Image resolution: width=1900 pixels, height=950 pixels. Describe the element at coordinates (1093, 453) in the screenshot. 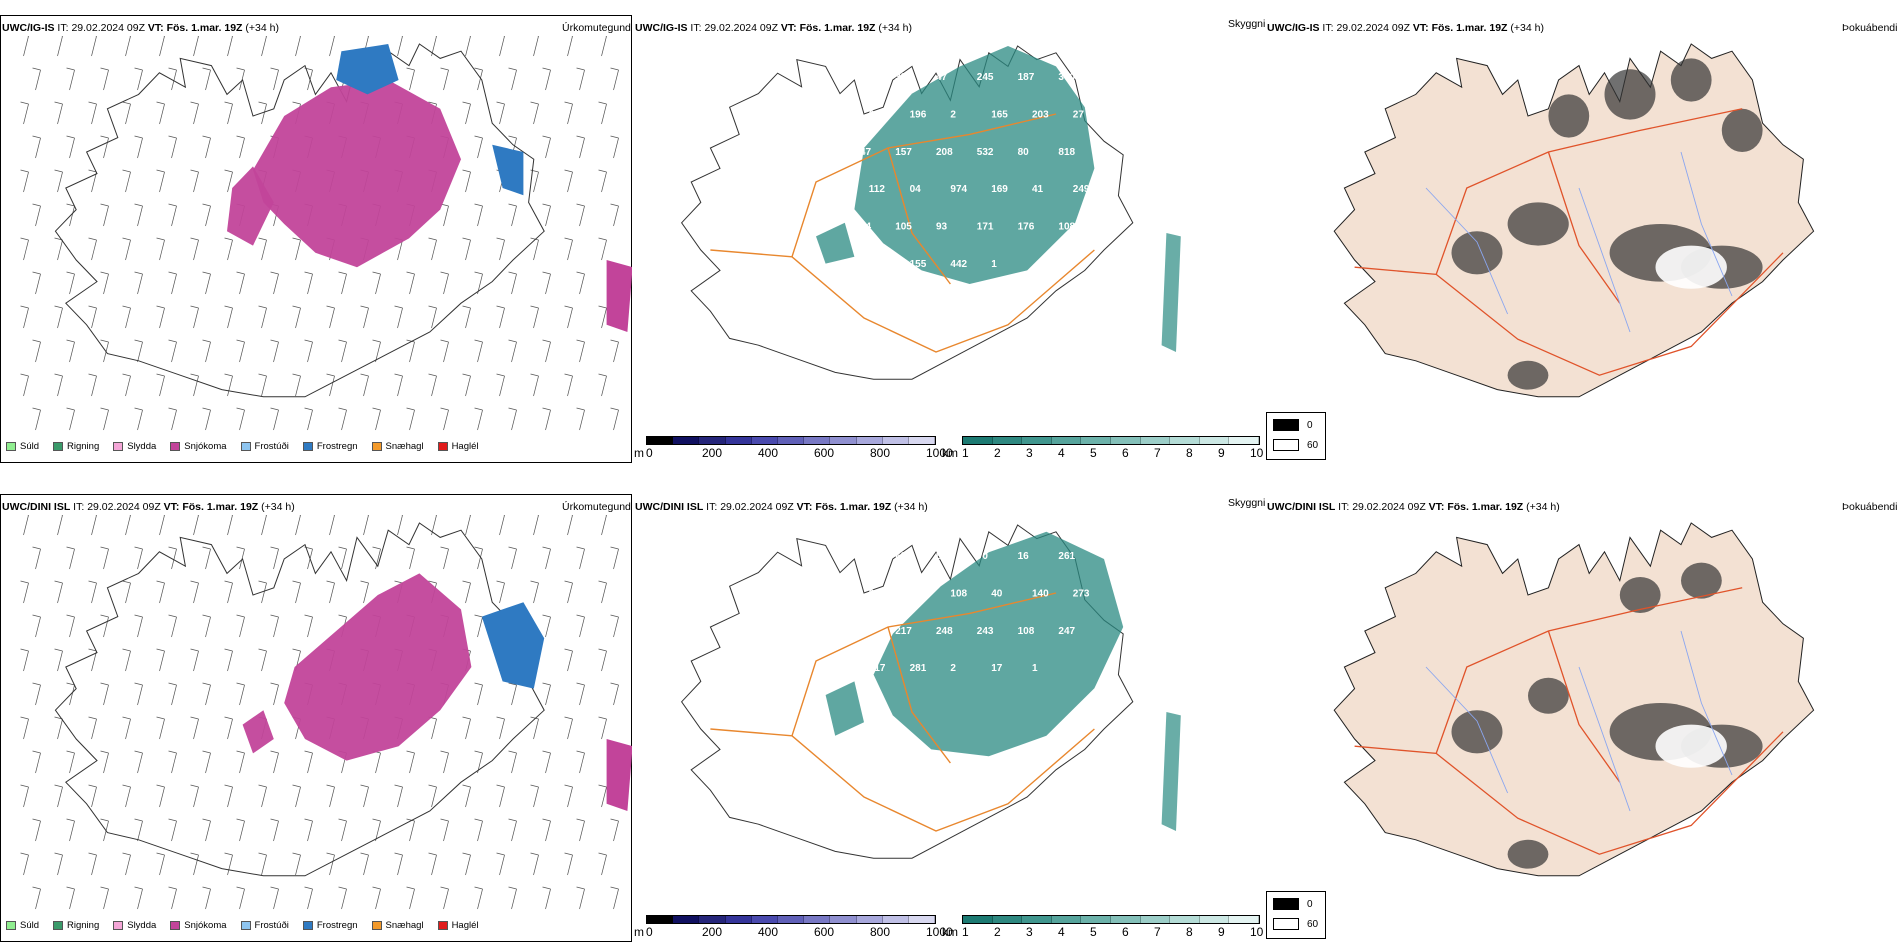

I see `colorbar-tick: 5` at that location.